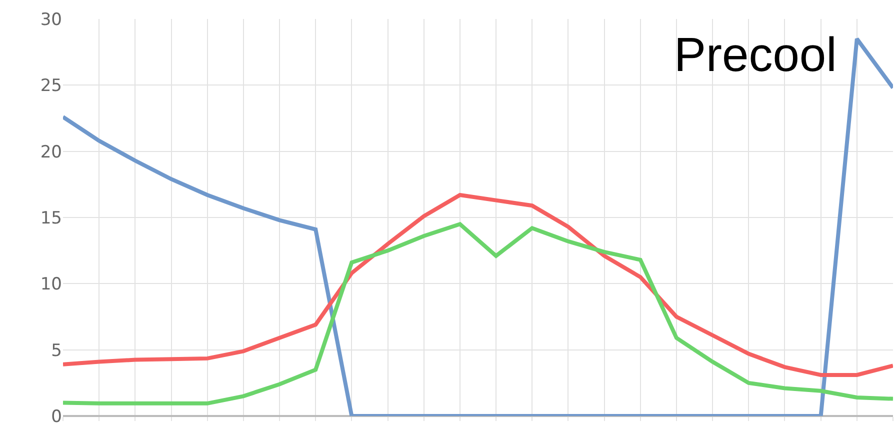  Describe the element at coordinates (755, 55) in the screenshot. I see `annotation: Precool` at that location.